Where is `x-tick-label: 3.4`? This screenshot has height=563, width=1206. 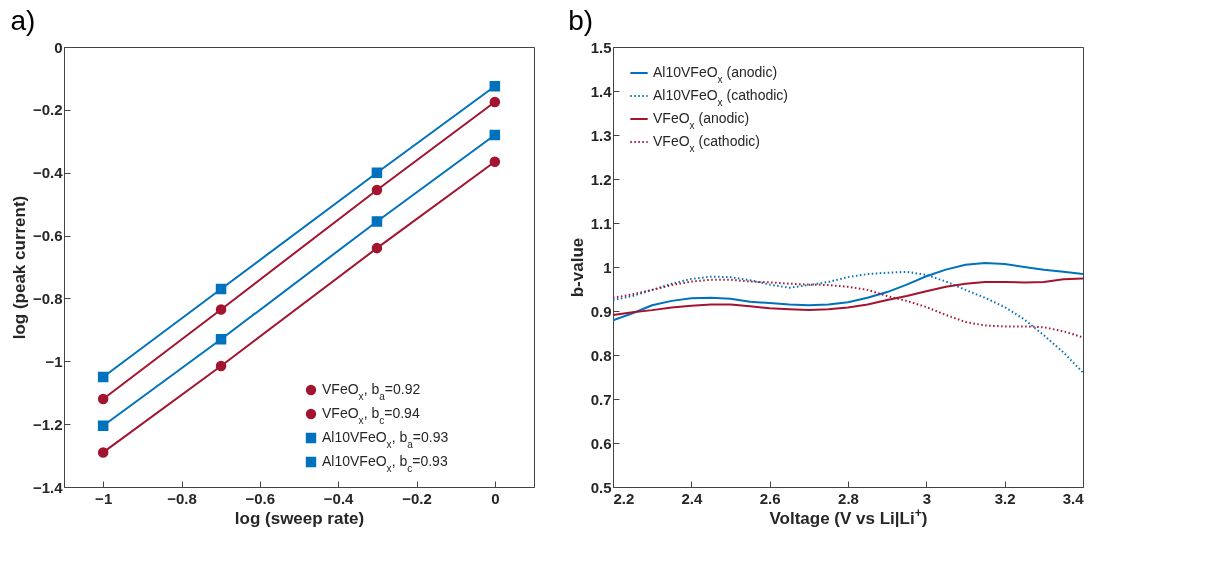
x-tick-label: 3.4 is located at coordinates (1073, 498).